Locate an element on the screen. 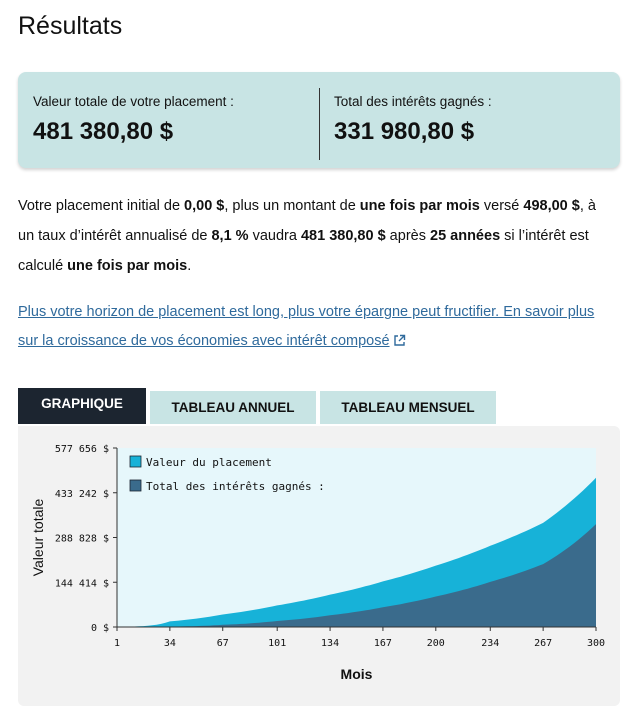 The width and height of the screenshot is (632, 715). desc-text: , à un taux d’intérêt annualisé de is located at coordinates (307, 221).